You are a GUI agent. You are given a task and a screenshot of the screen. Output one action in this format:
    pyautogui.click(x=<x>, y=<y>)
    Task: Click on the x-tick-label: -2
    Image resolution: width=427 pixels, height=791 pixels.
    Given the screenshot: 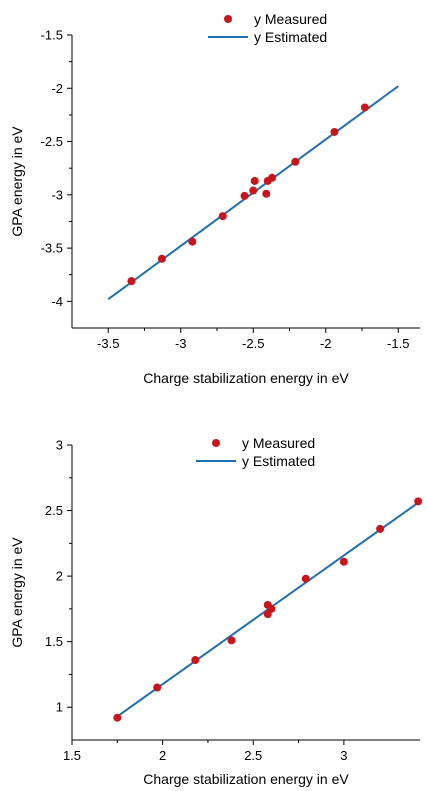 What is the action you would take?
    pyautogui.click(x=326, y=343)
    